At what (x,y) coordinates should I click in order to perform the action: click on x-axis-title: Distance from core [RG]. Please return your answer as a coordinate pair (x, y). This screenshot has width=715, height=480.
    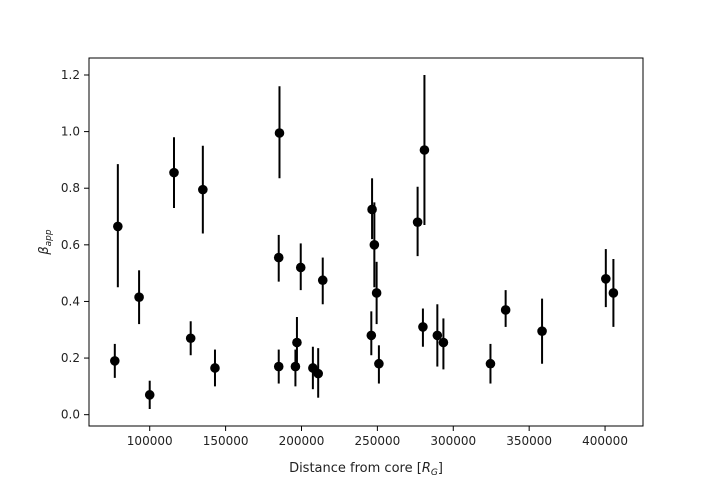
    Looking at the image, I should click on (366, 469).